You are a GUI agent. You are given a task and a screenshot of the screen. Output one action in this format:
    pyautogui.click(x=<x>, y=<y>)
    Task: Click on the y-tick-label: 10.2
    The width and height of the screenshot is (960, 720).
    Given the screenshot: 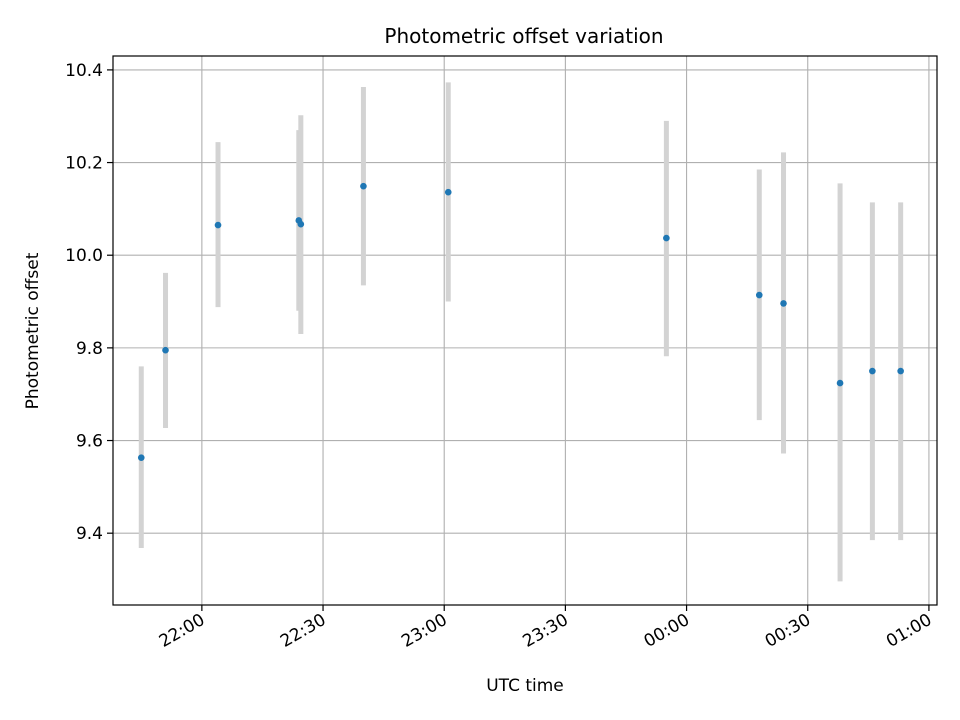 What is the action you would take?
    pyautogui.click(x=84, y=164)
    